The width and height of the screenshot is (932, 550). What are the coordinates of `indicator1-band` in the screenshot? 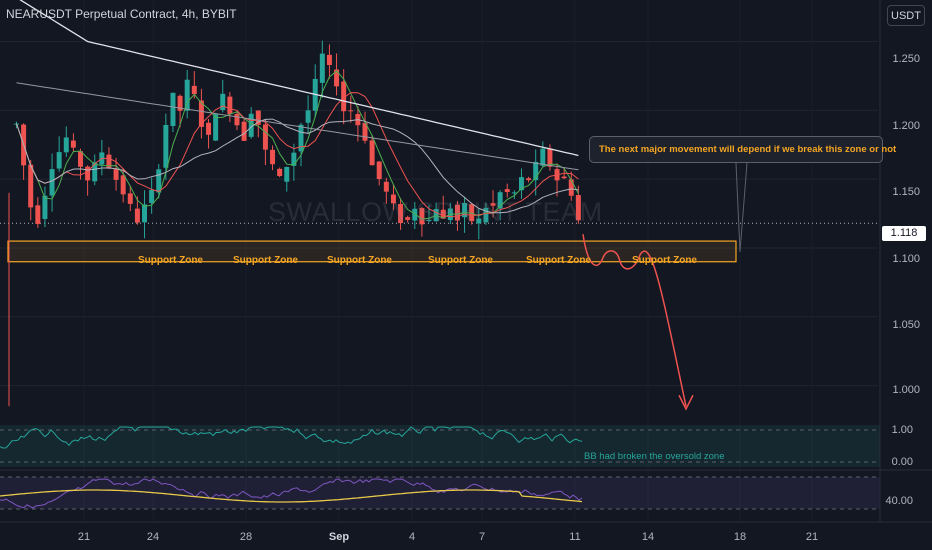 It's located at (440, 446).